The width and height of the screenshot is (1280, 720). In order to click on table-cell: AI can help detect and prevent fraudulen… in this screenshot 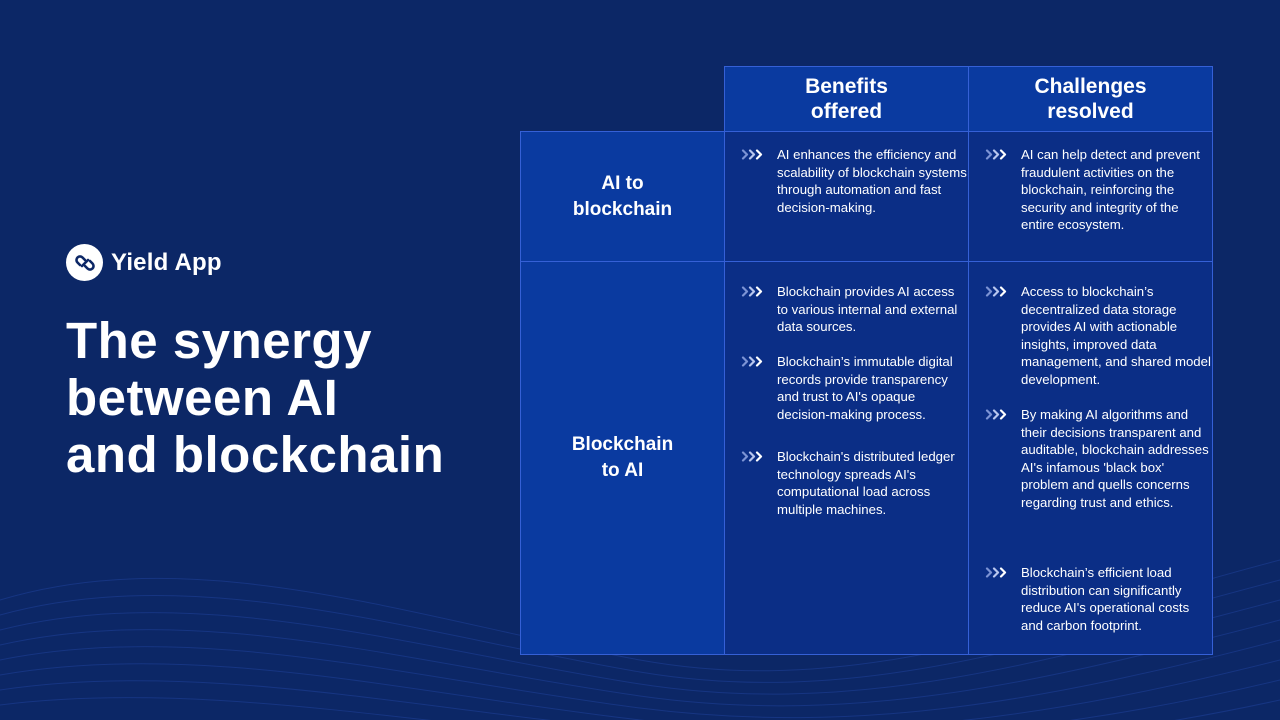, I will do `click(1090, 196)`.